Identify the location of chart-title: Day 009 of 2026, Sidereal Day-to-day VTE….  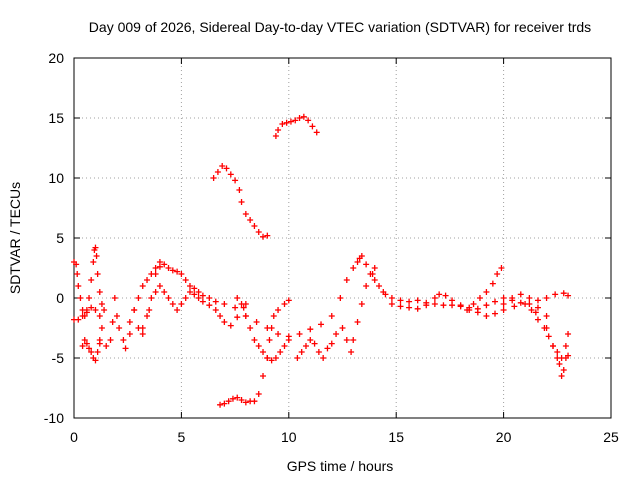
(340, 27).